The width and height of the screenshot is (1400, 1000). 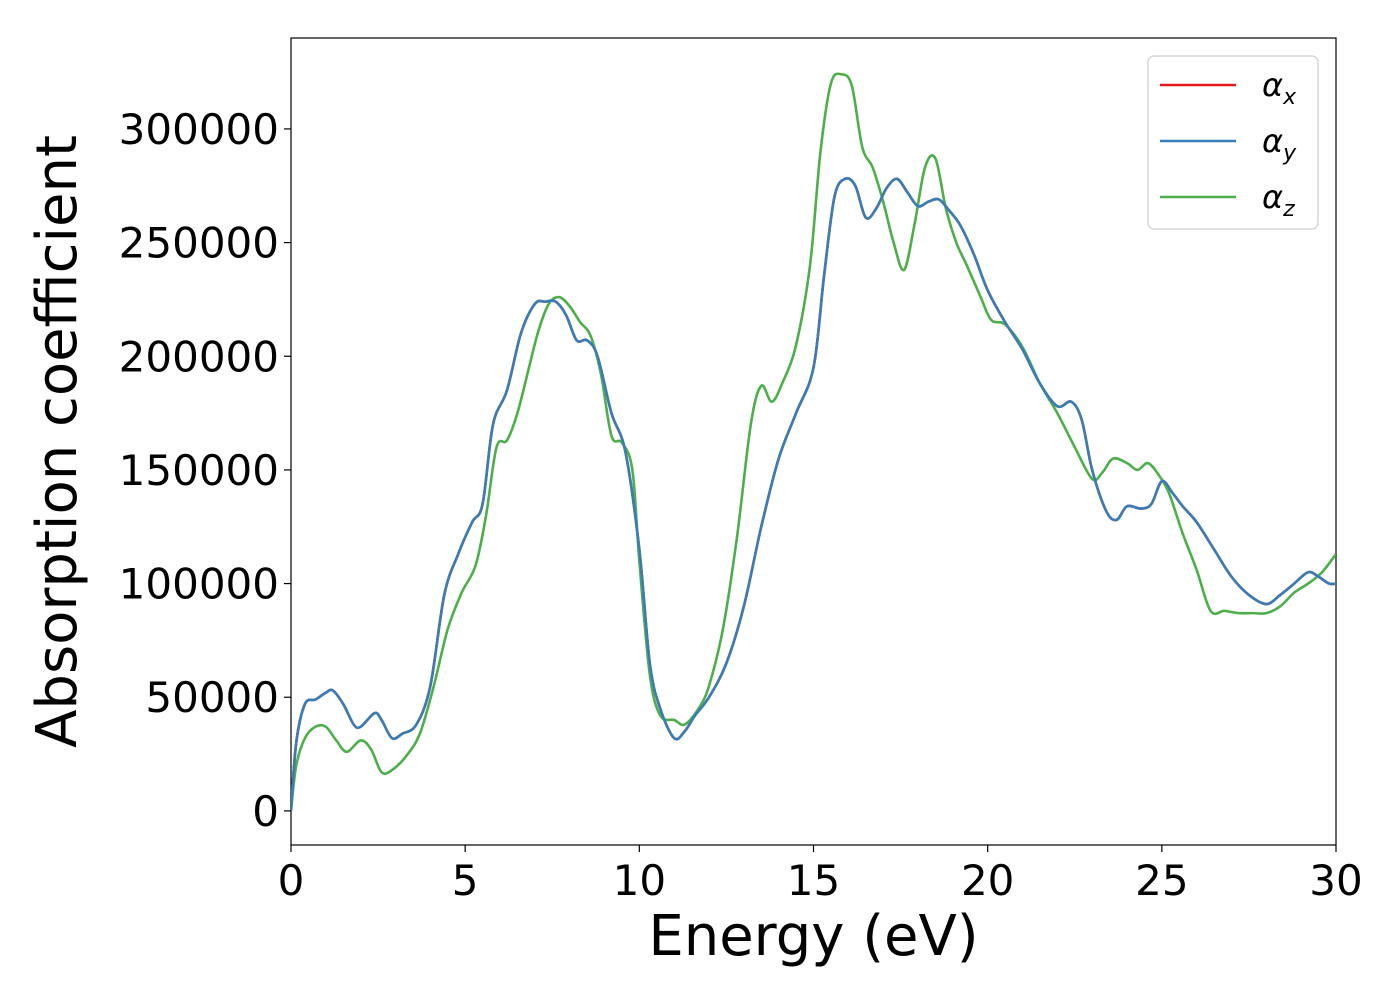 I want to click on x-tick-label: 30, so click(x=1335, y=880).